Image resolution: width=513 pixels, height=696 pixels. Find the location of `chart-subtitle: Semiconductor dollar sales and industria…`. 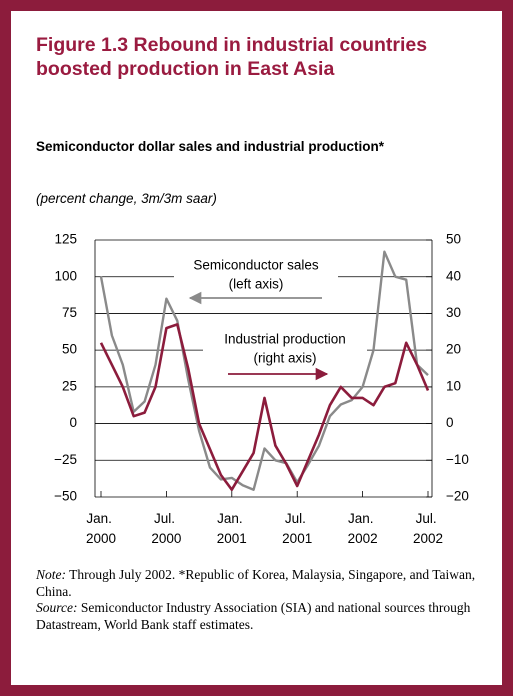

chart-subtitle: Semiconductor dollar sales and industria… is located at coordinates (210, 146).